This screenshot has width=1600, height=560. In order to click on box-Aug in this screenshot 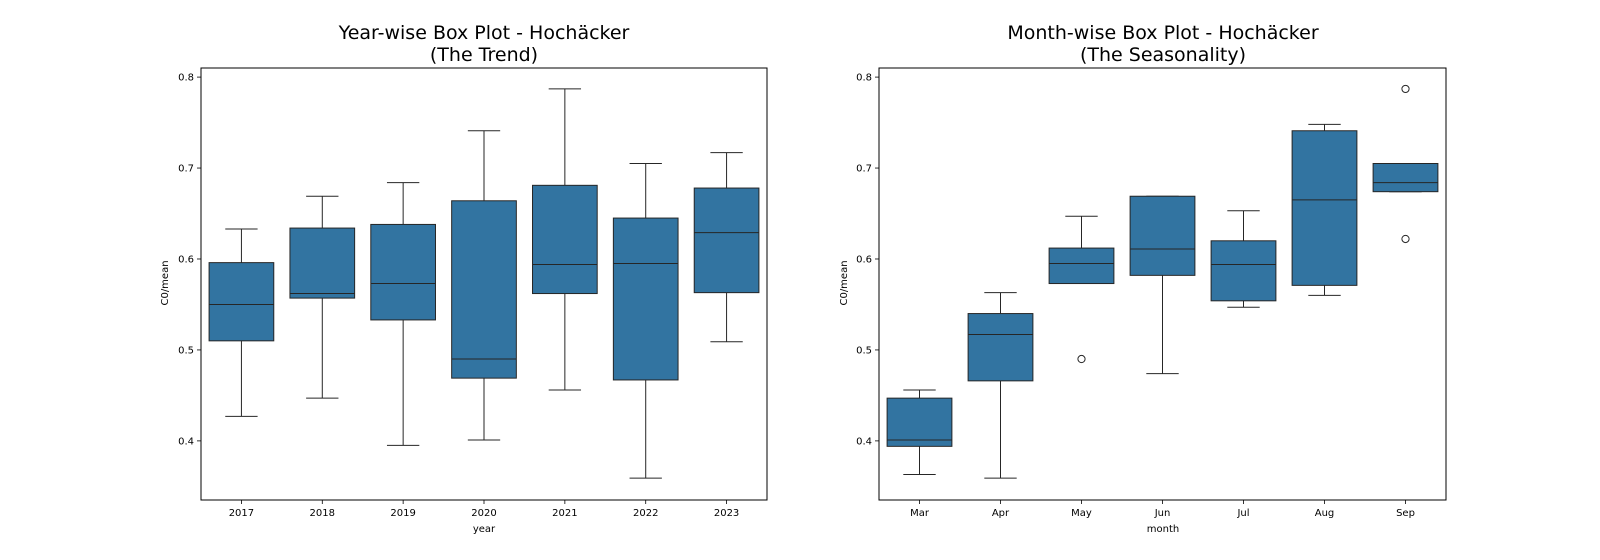, I will do `click(1324, 209)`.